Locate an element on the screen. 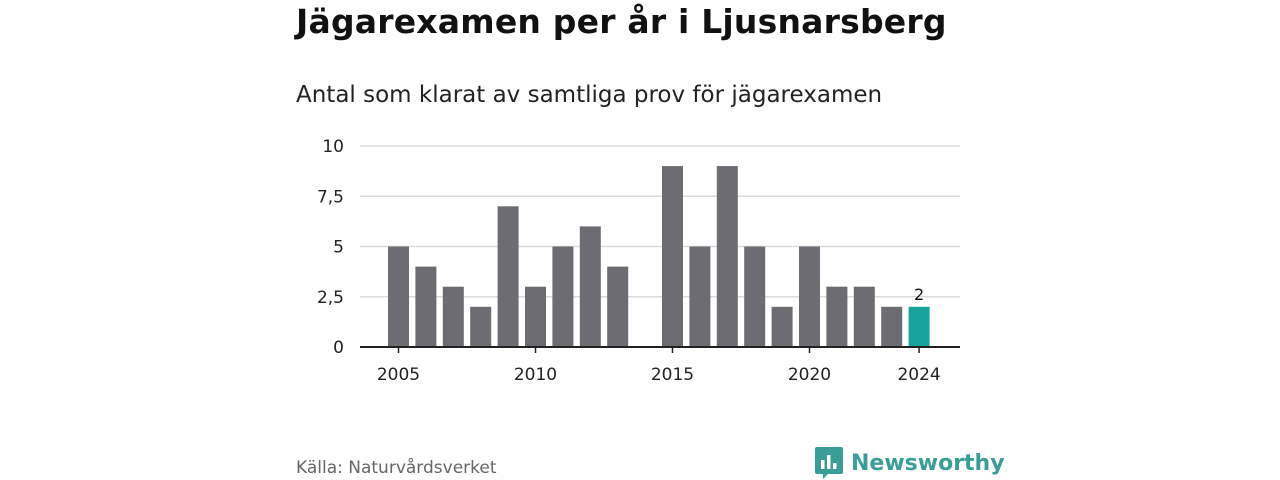 The image size is (1280, 480). x-axis: 2005 2010 2015 2020 2024 is located at coordinates (660, 365).